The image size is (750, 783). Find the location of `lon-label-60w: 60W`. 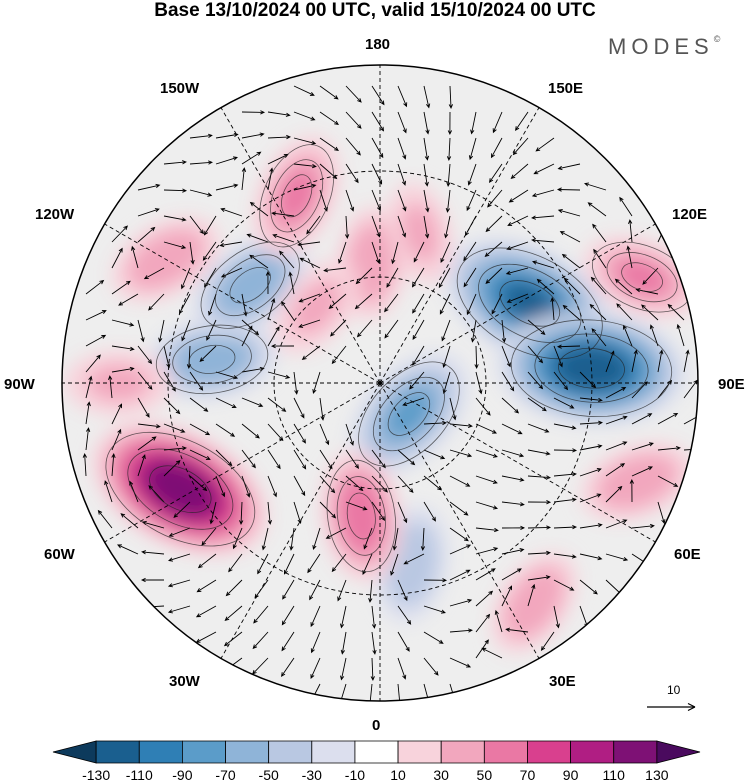

lon-label-60w: 60W is located at coordinates (59, 554).